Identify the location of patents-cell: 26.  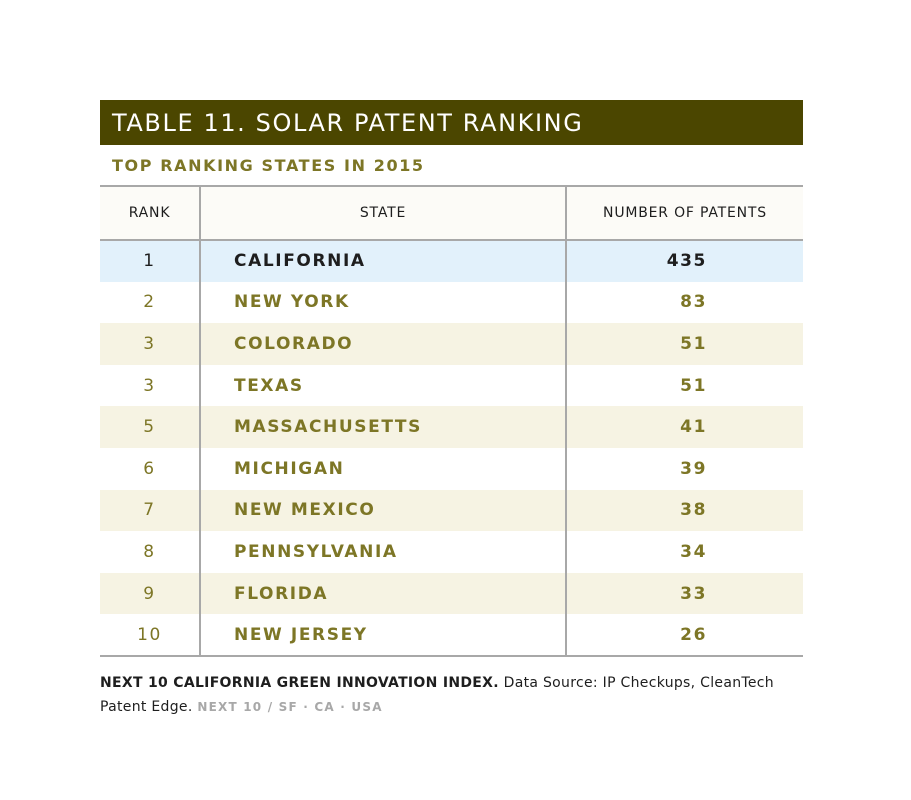
(693, 634).